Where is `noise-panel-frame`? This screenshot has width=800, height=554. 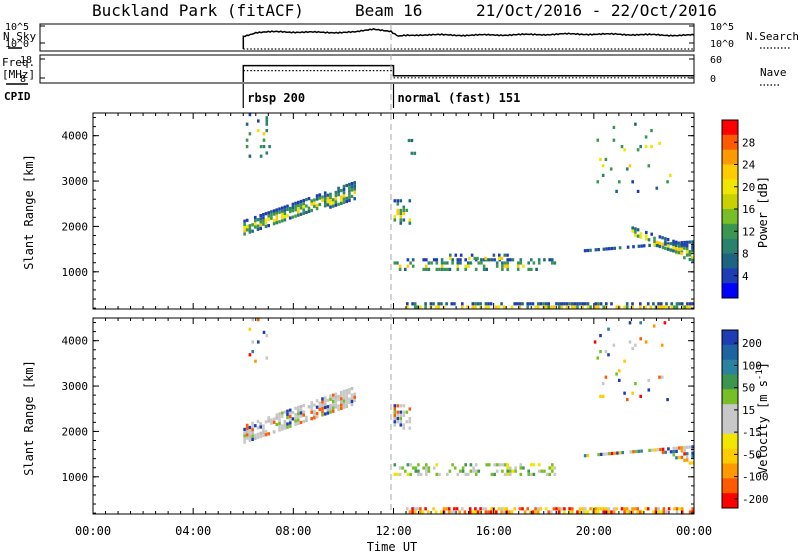 noise-panel-frame is located at coordinates (367, 37).